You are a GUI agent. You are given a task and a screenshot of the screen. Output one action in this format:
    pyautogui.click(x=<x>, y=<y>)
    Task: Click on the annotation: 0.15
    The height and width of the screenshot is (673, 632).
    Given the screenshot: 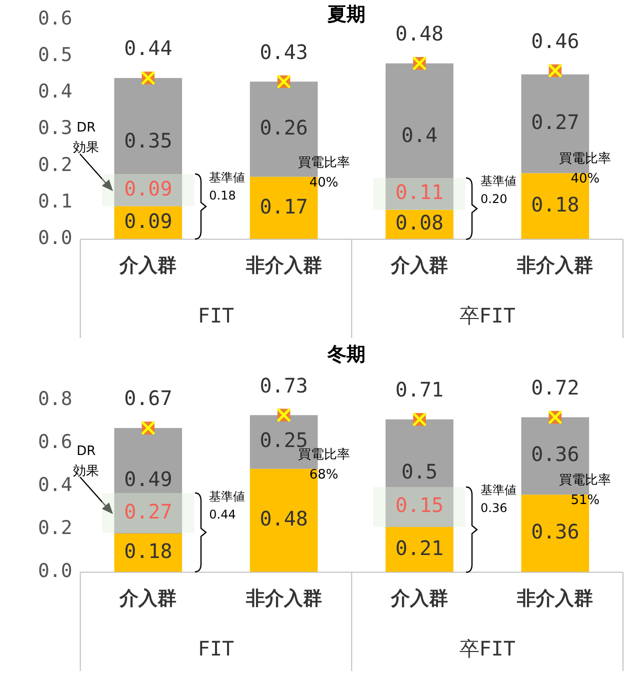 What is the action you would take?
    pyautogui.click(x=419, y=505)
    